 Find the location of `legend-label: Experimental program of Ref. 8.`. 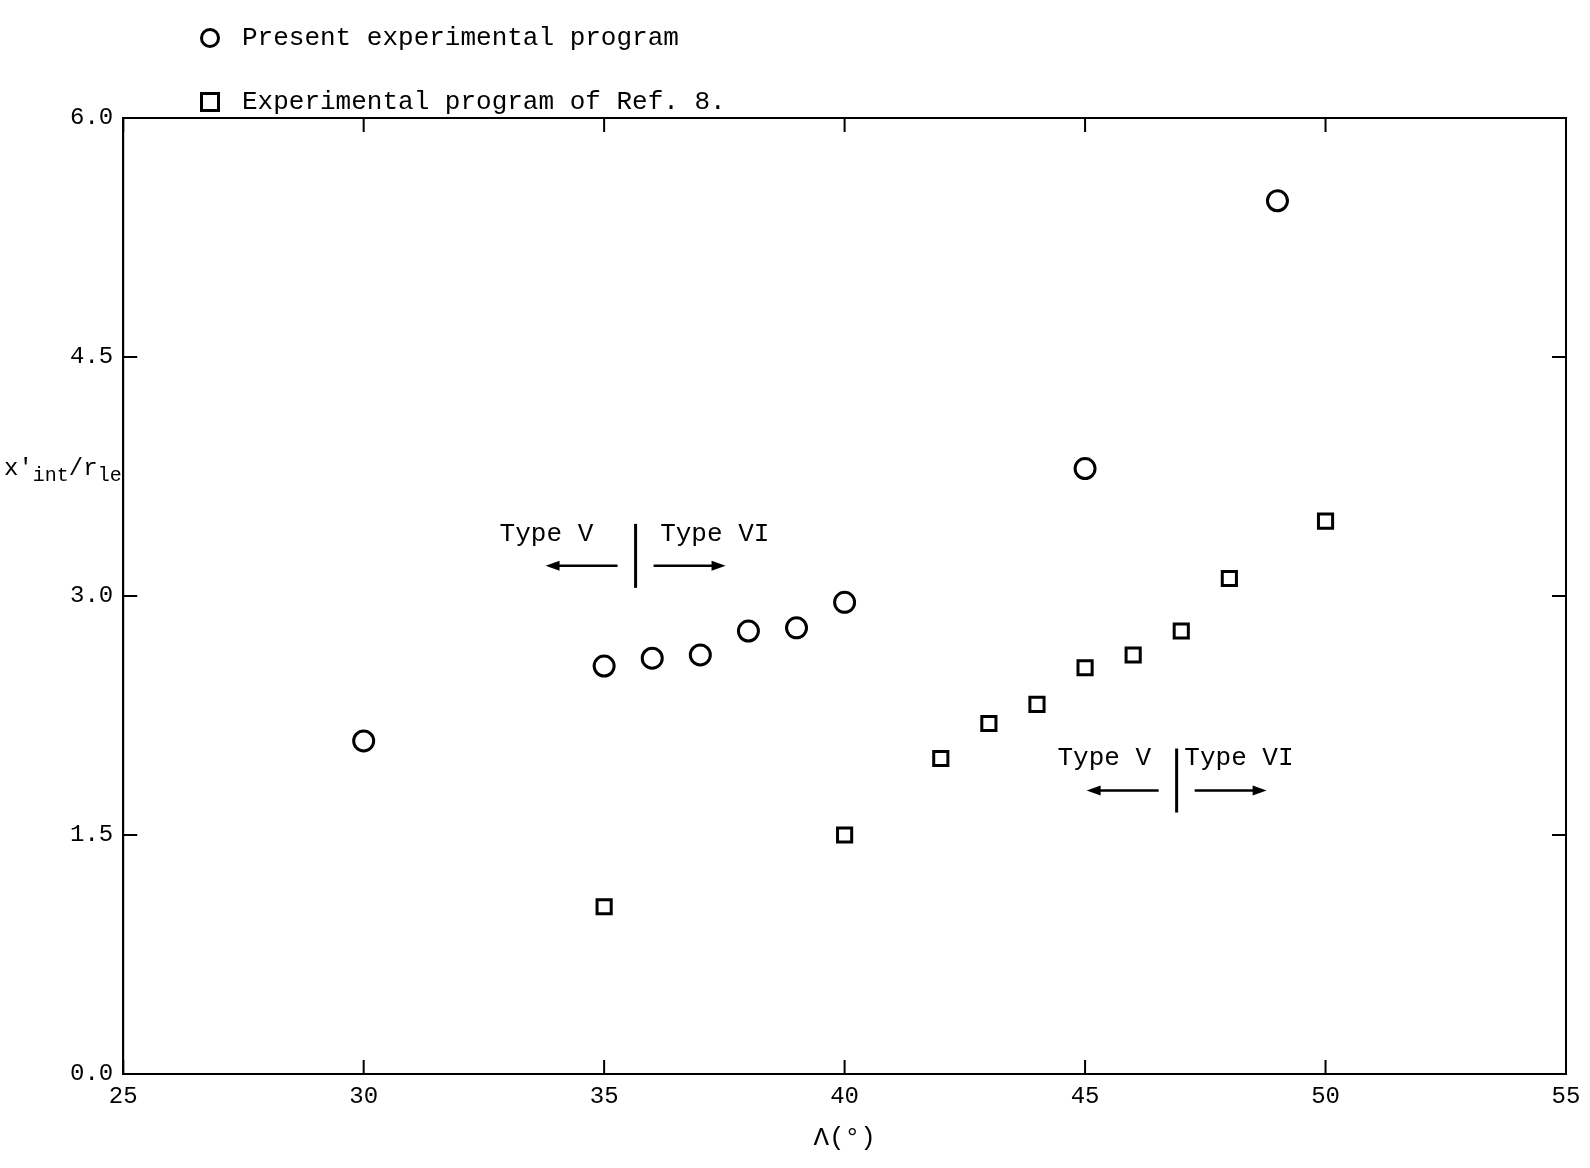

legend-label: Experimental program of Ref. 8. is located at coordinates (484, 102).